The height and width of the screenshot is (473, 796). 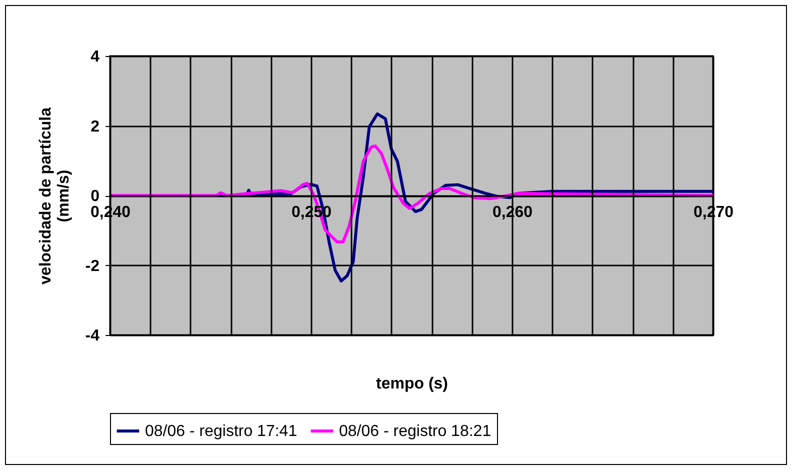 I want to click on legend-label: 08/06 - registro 18:21, so click(x=415, y=431).